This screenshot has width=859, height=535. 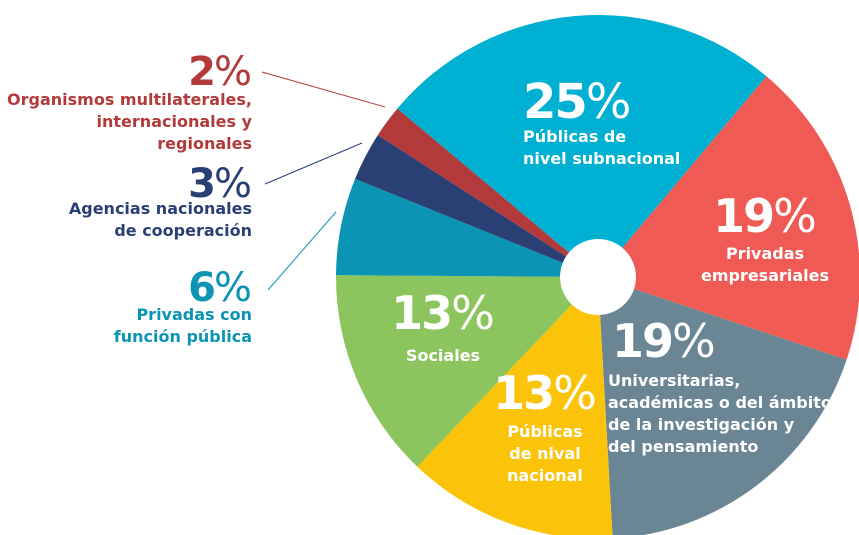 I want to click on category-label: Públicas de nivel subnacional, so click(x=602, y=147).